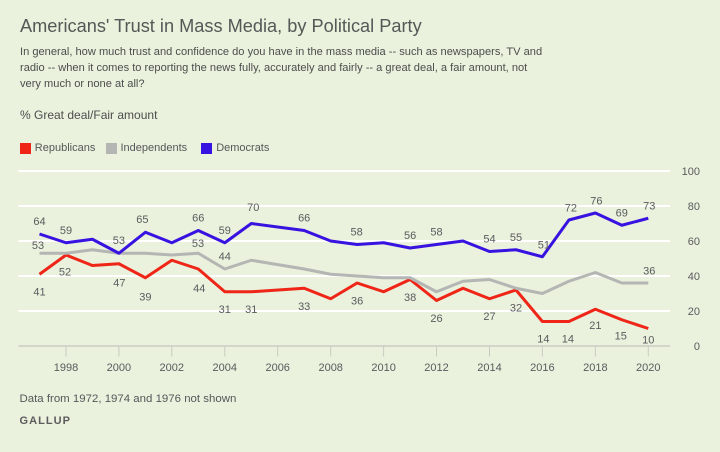 Image resolution: width=720 pixels, height=452 pixels. Describe the element at coordinates (621, 337) in the screenshot. I see `svg-text: 15` at that location.